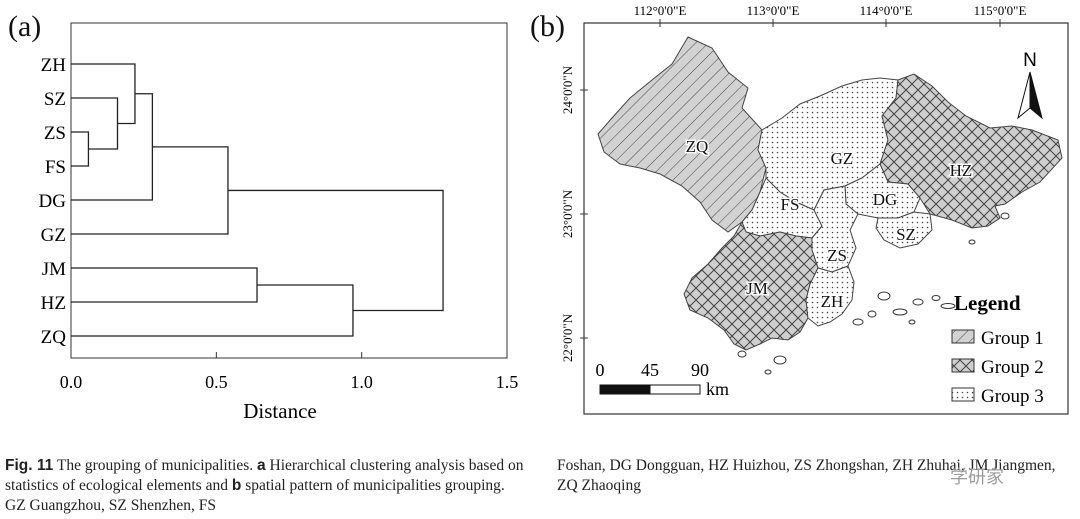 The width and height of the screenshot is (1080, 519). I want to click on scale-tick-45: 45, so click(650, 370).